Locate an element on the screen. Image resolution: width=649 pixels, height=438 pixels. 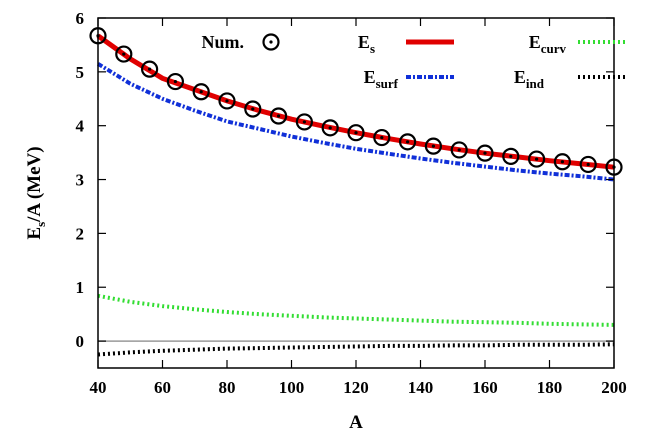
legend-label-sub: surf is located at coordinates (387, 83).